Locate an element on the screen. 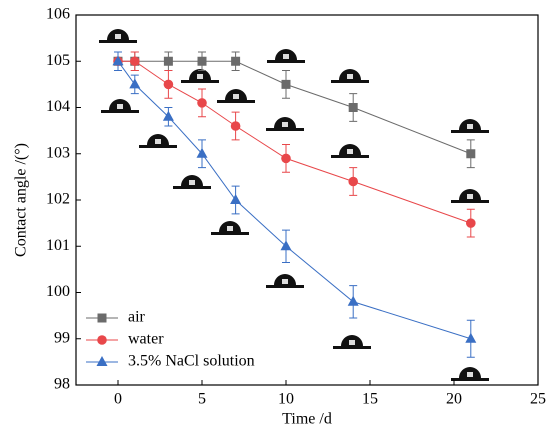  y-tick-label: 98 is located at coordinates (62, 384).